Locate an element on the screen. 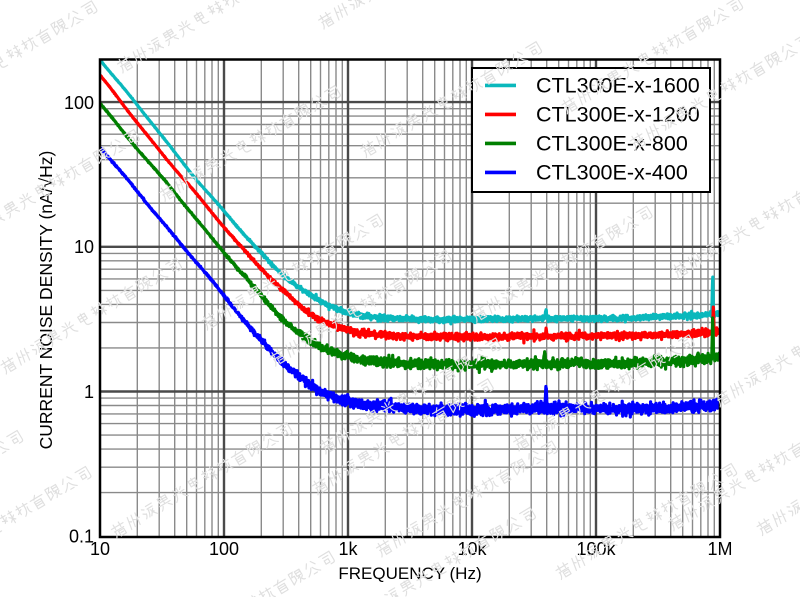  svg-text: 0.1 is located at coordinates (81, 537).